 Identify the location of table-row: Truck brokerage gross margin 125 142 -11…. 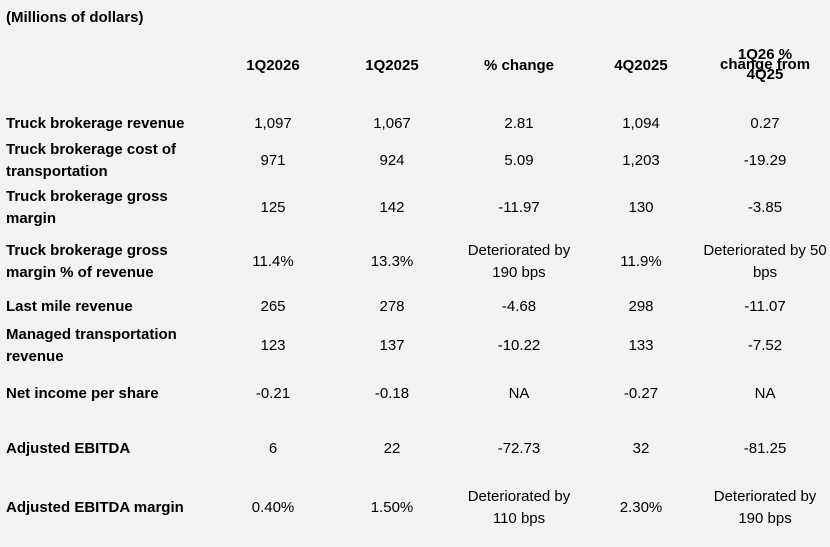
(415, 208).